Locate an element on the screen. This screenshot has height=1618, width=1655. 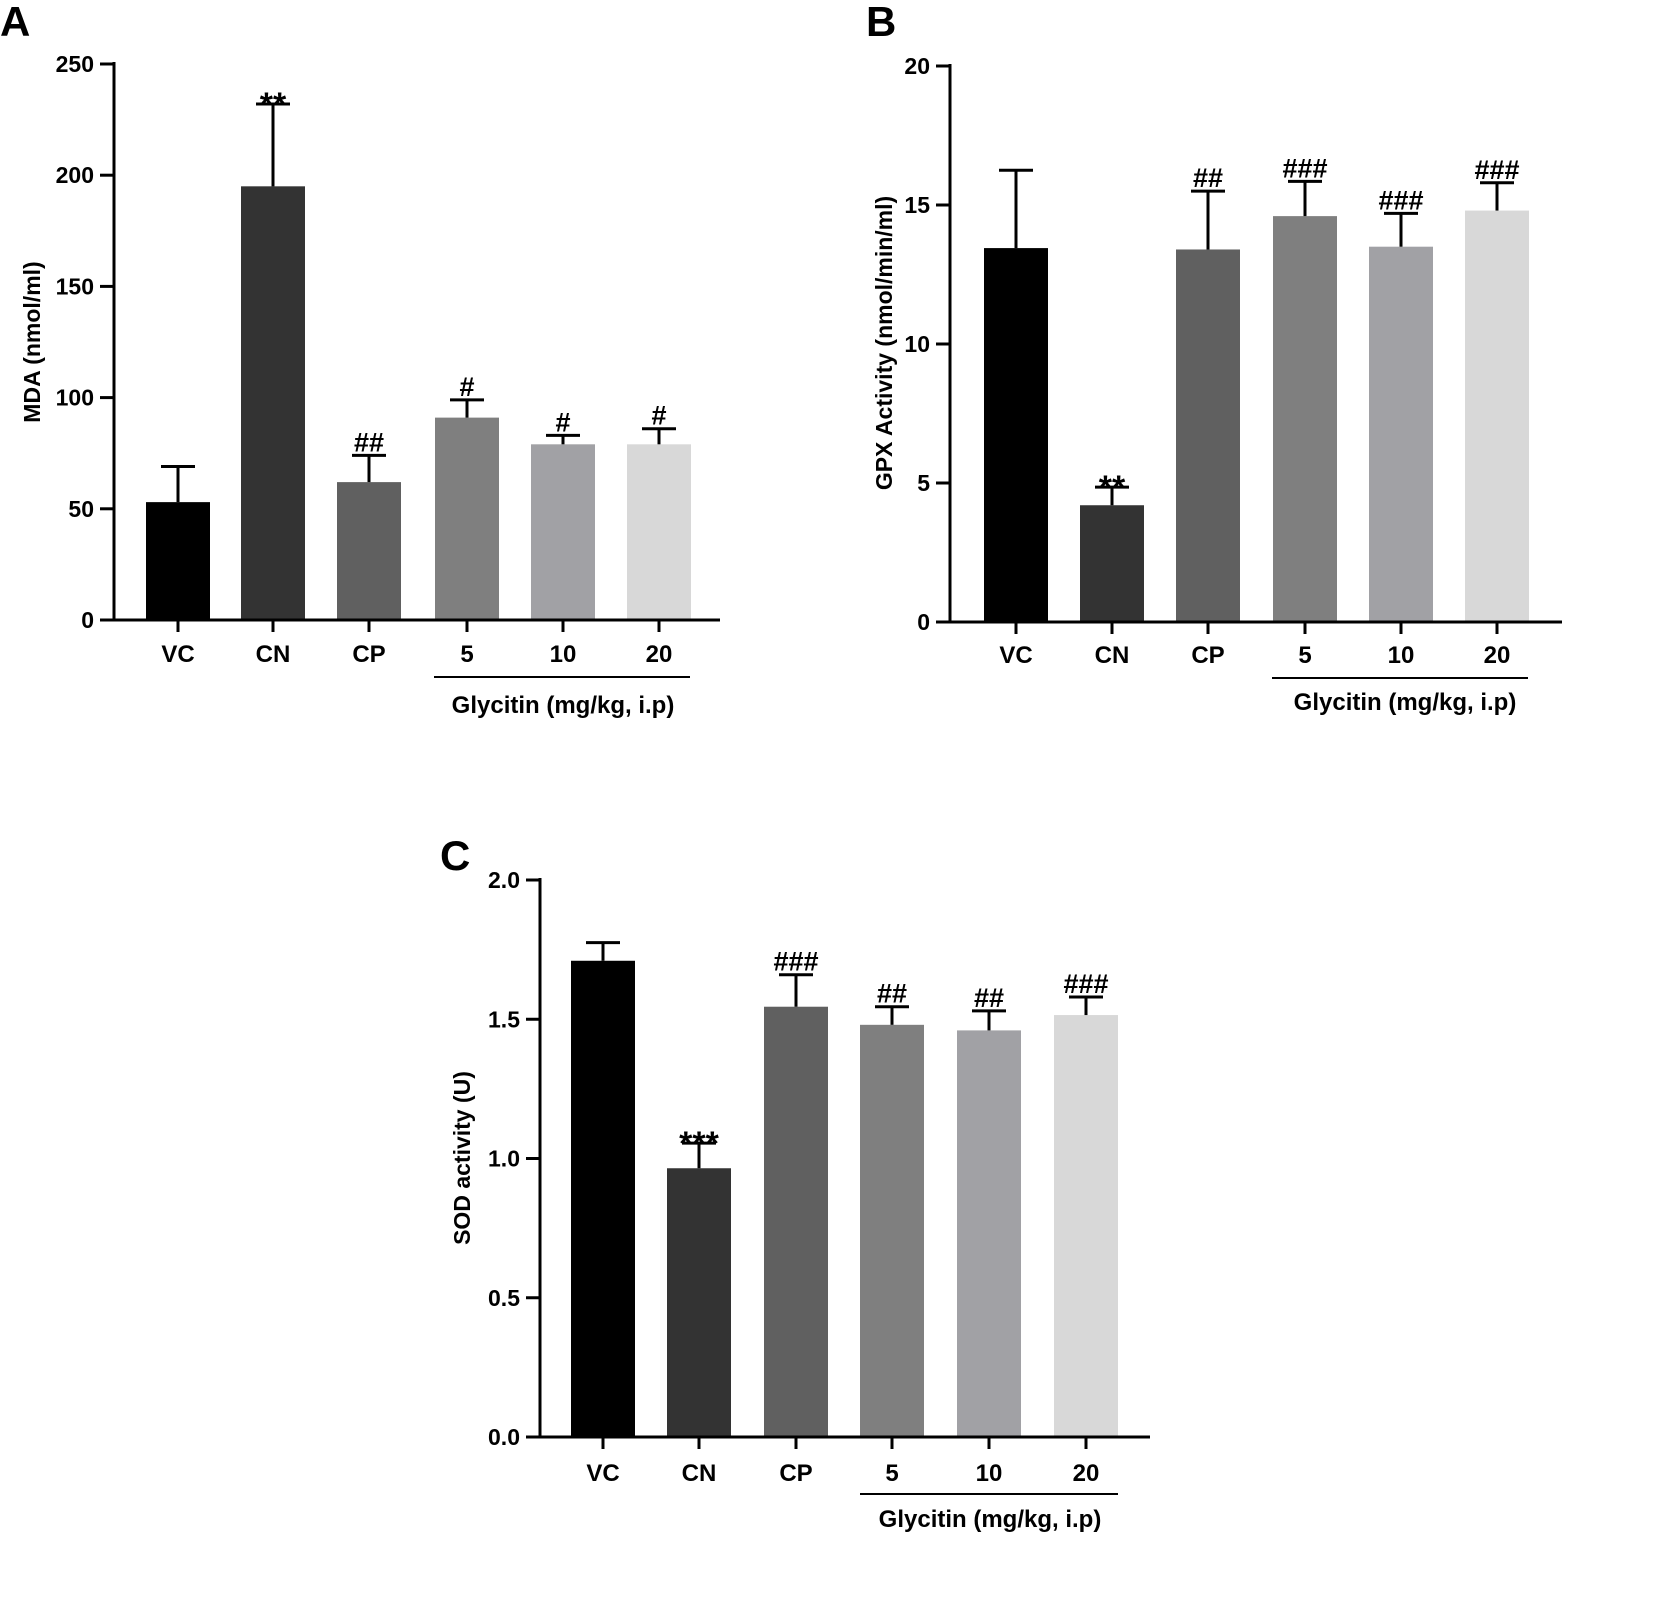
y-tick-label: 100 is located at coordinates (75, 398).